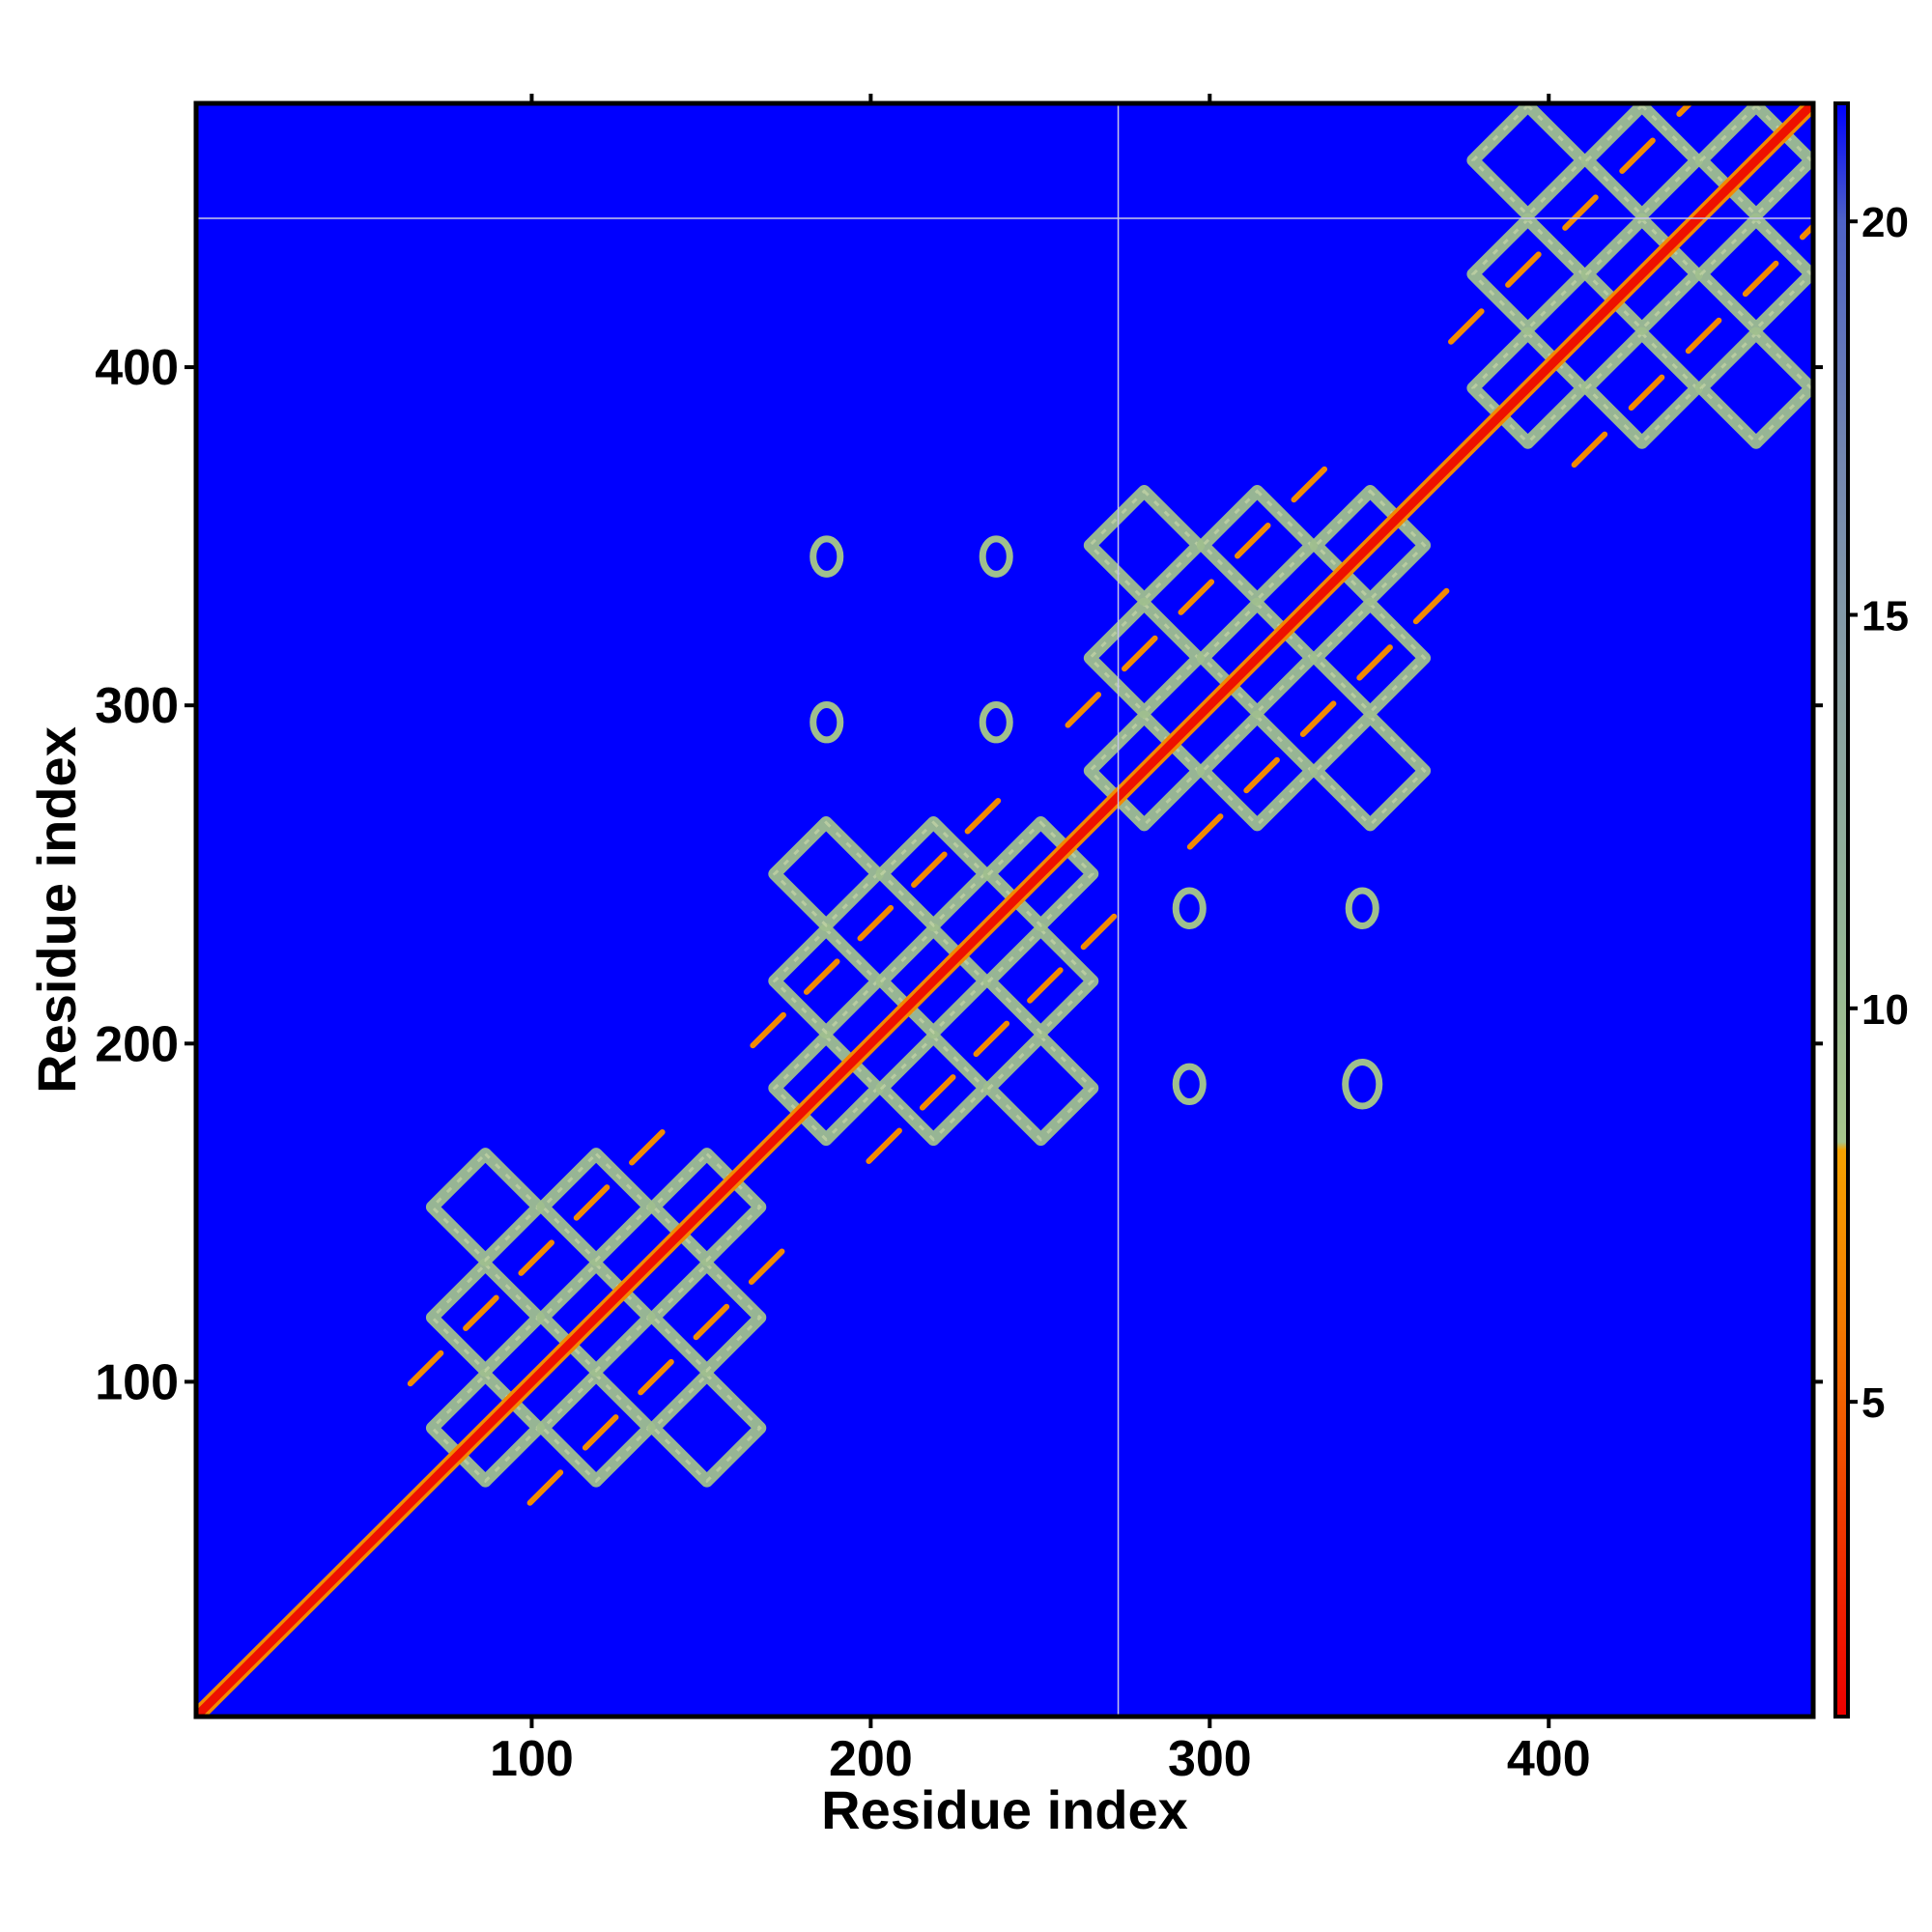 The image size is (1932, 1932). I want to click on y-tick-label: 100, so click(137, 1382).